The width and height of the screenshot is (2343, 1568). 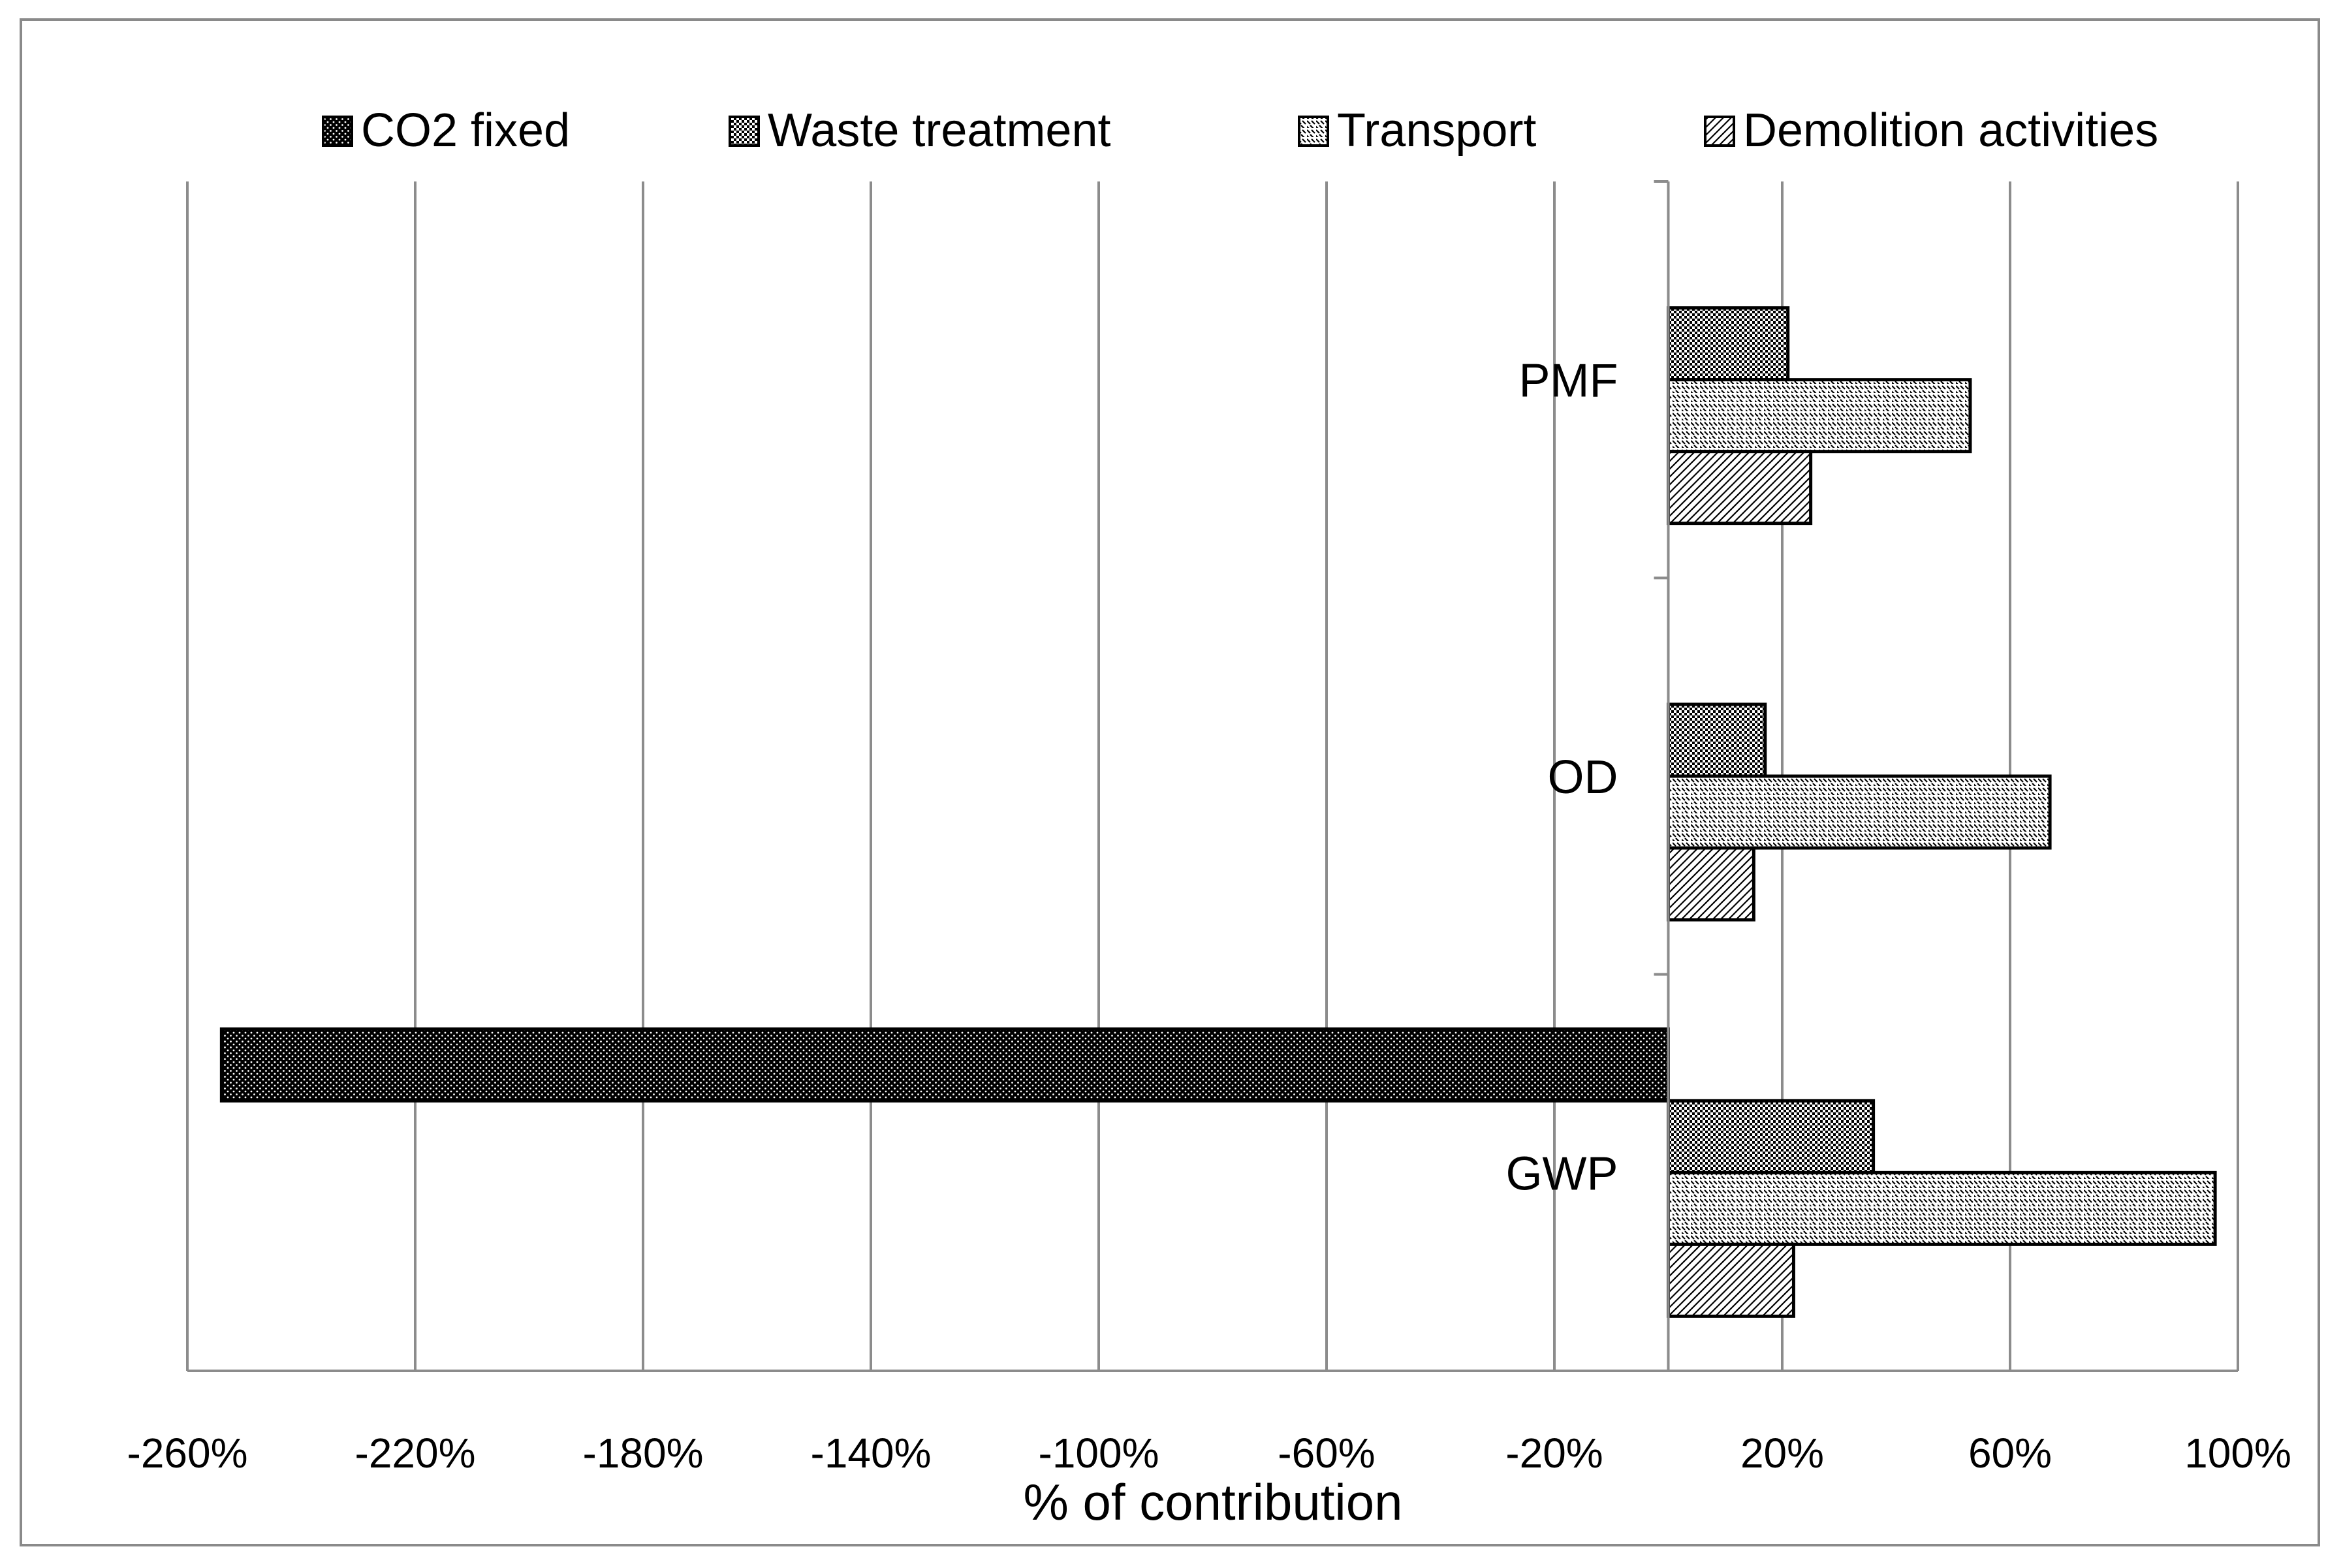 What do you see at coordinates (944, 1065) in the screenshot?
I see `bar-co2-fixed-gwp` at bounding box center [944, 1065].